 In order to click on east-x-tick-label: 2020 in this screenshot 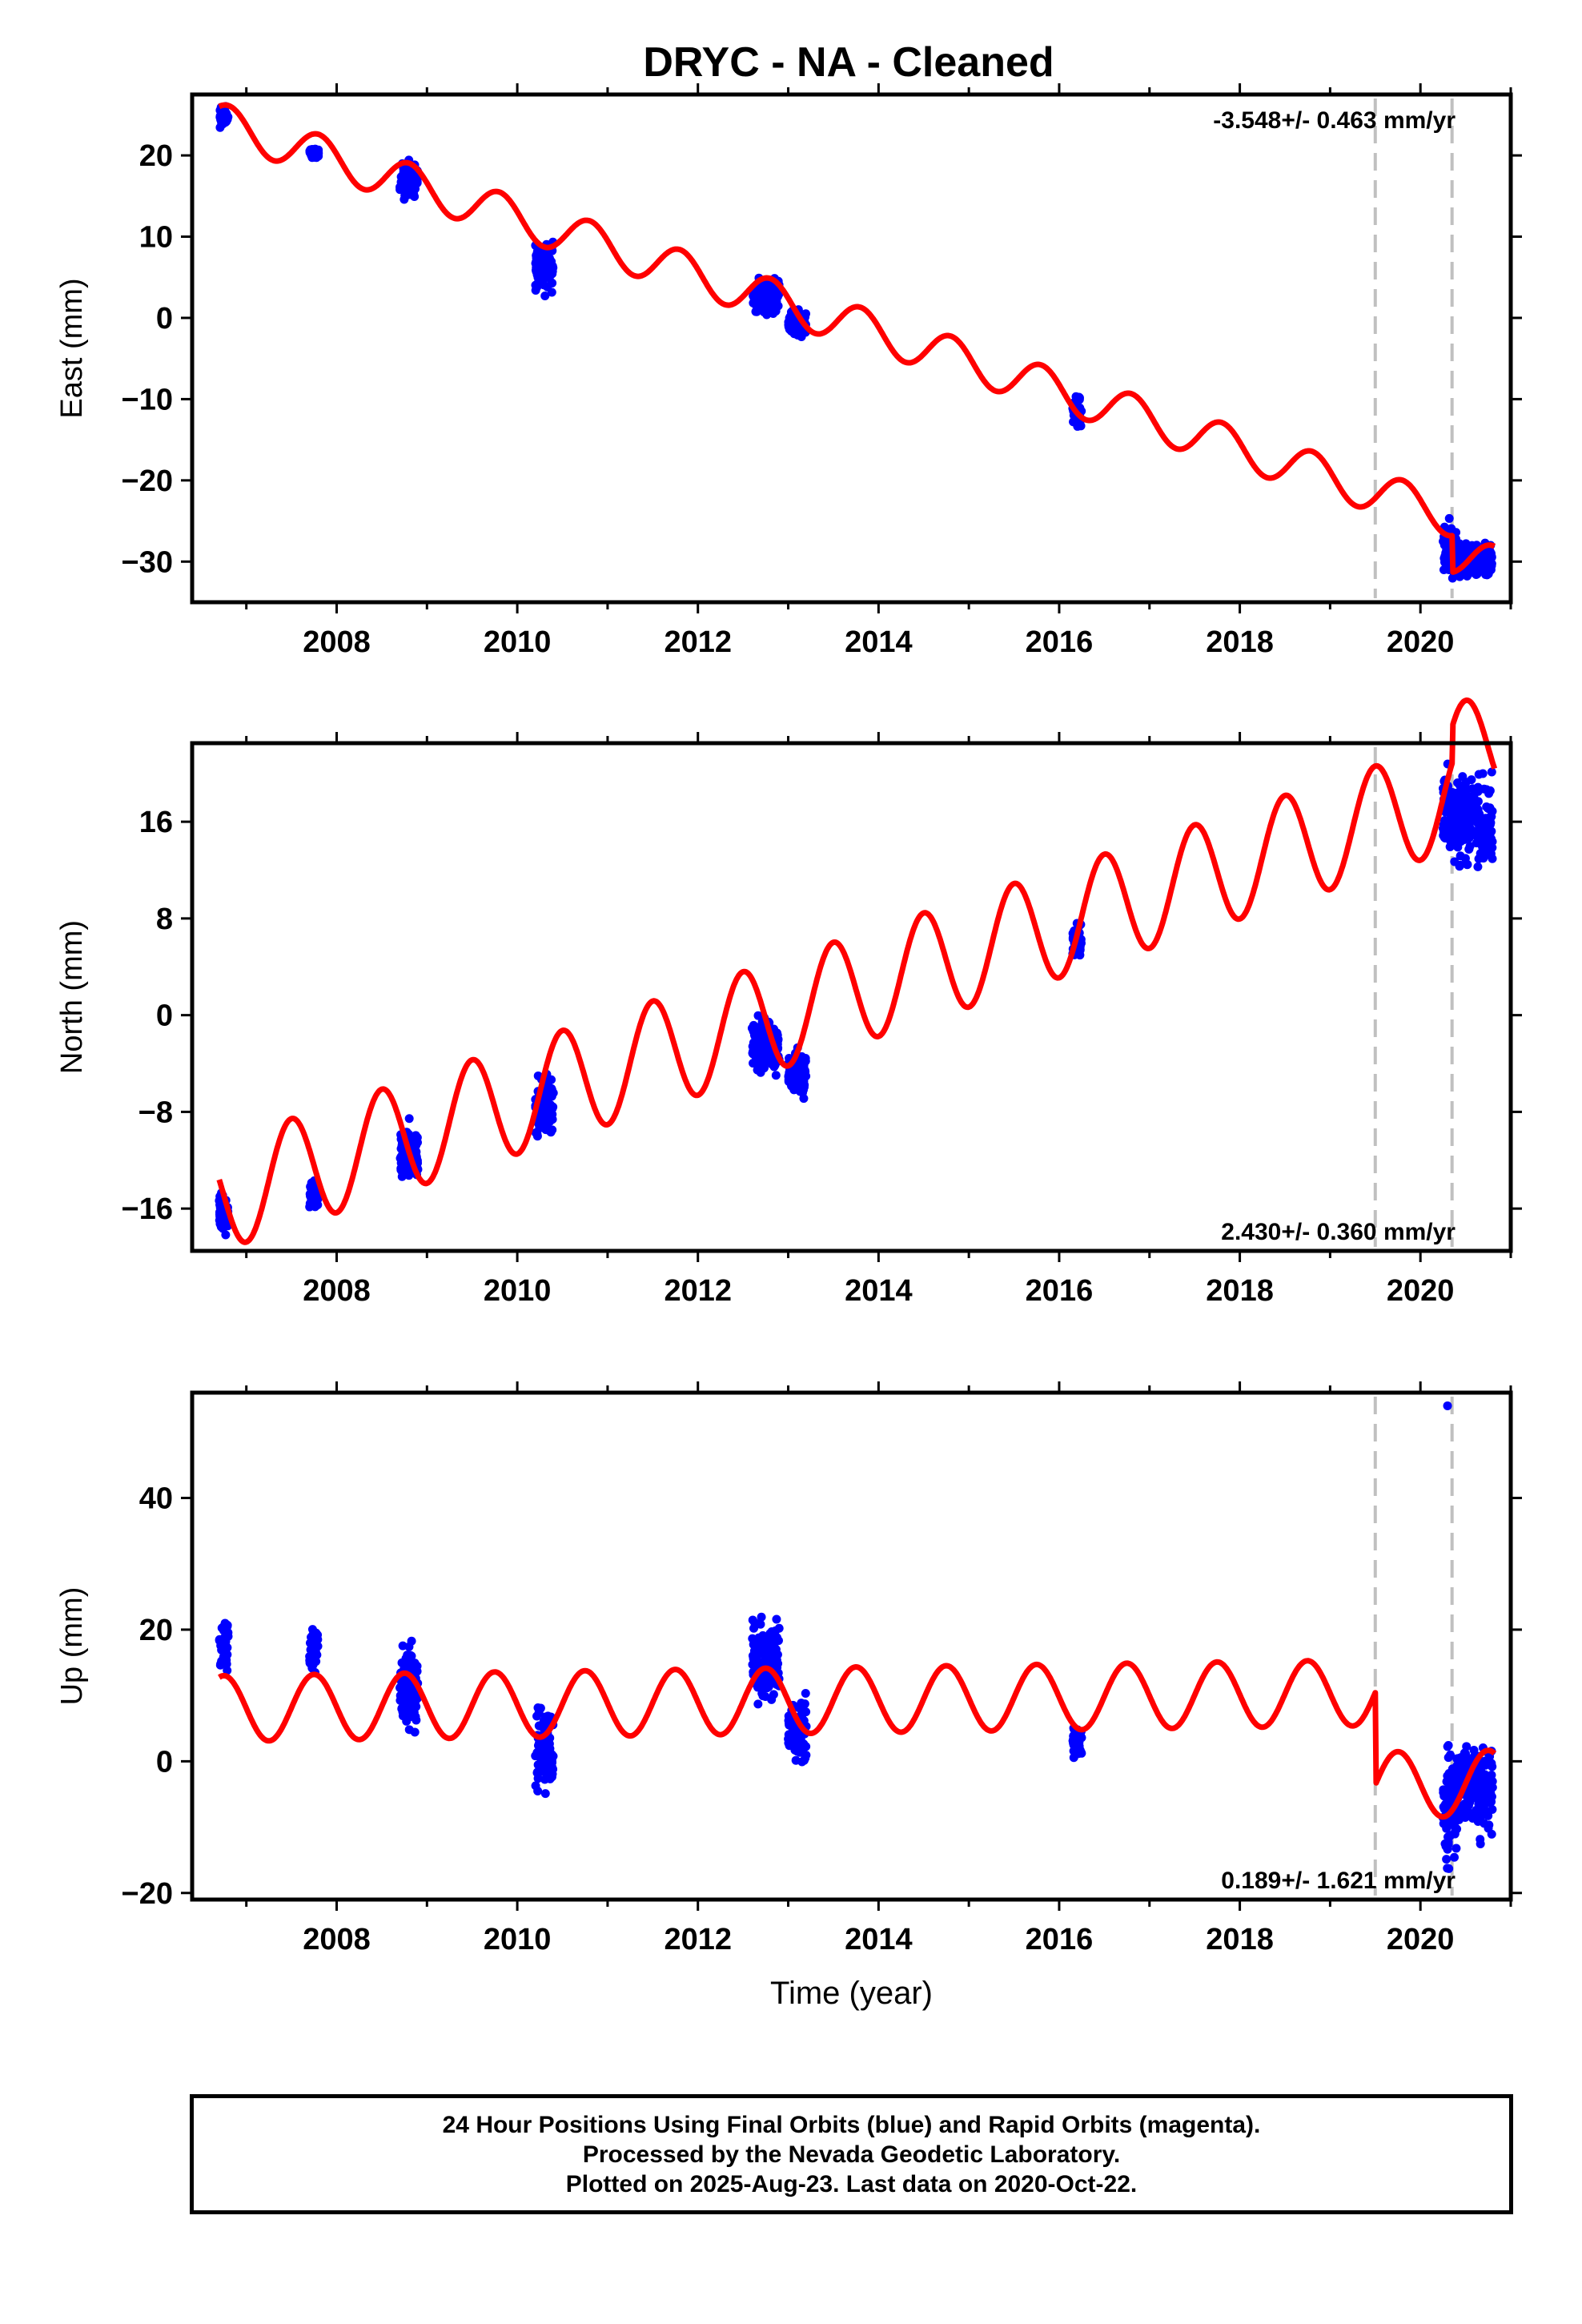, I will do `click(1421, 642)`.